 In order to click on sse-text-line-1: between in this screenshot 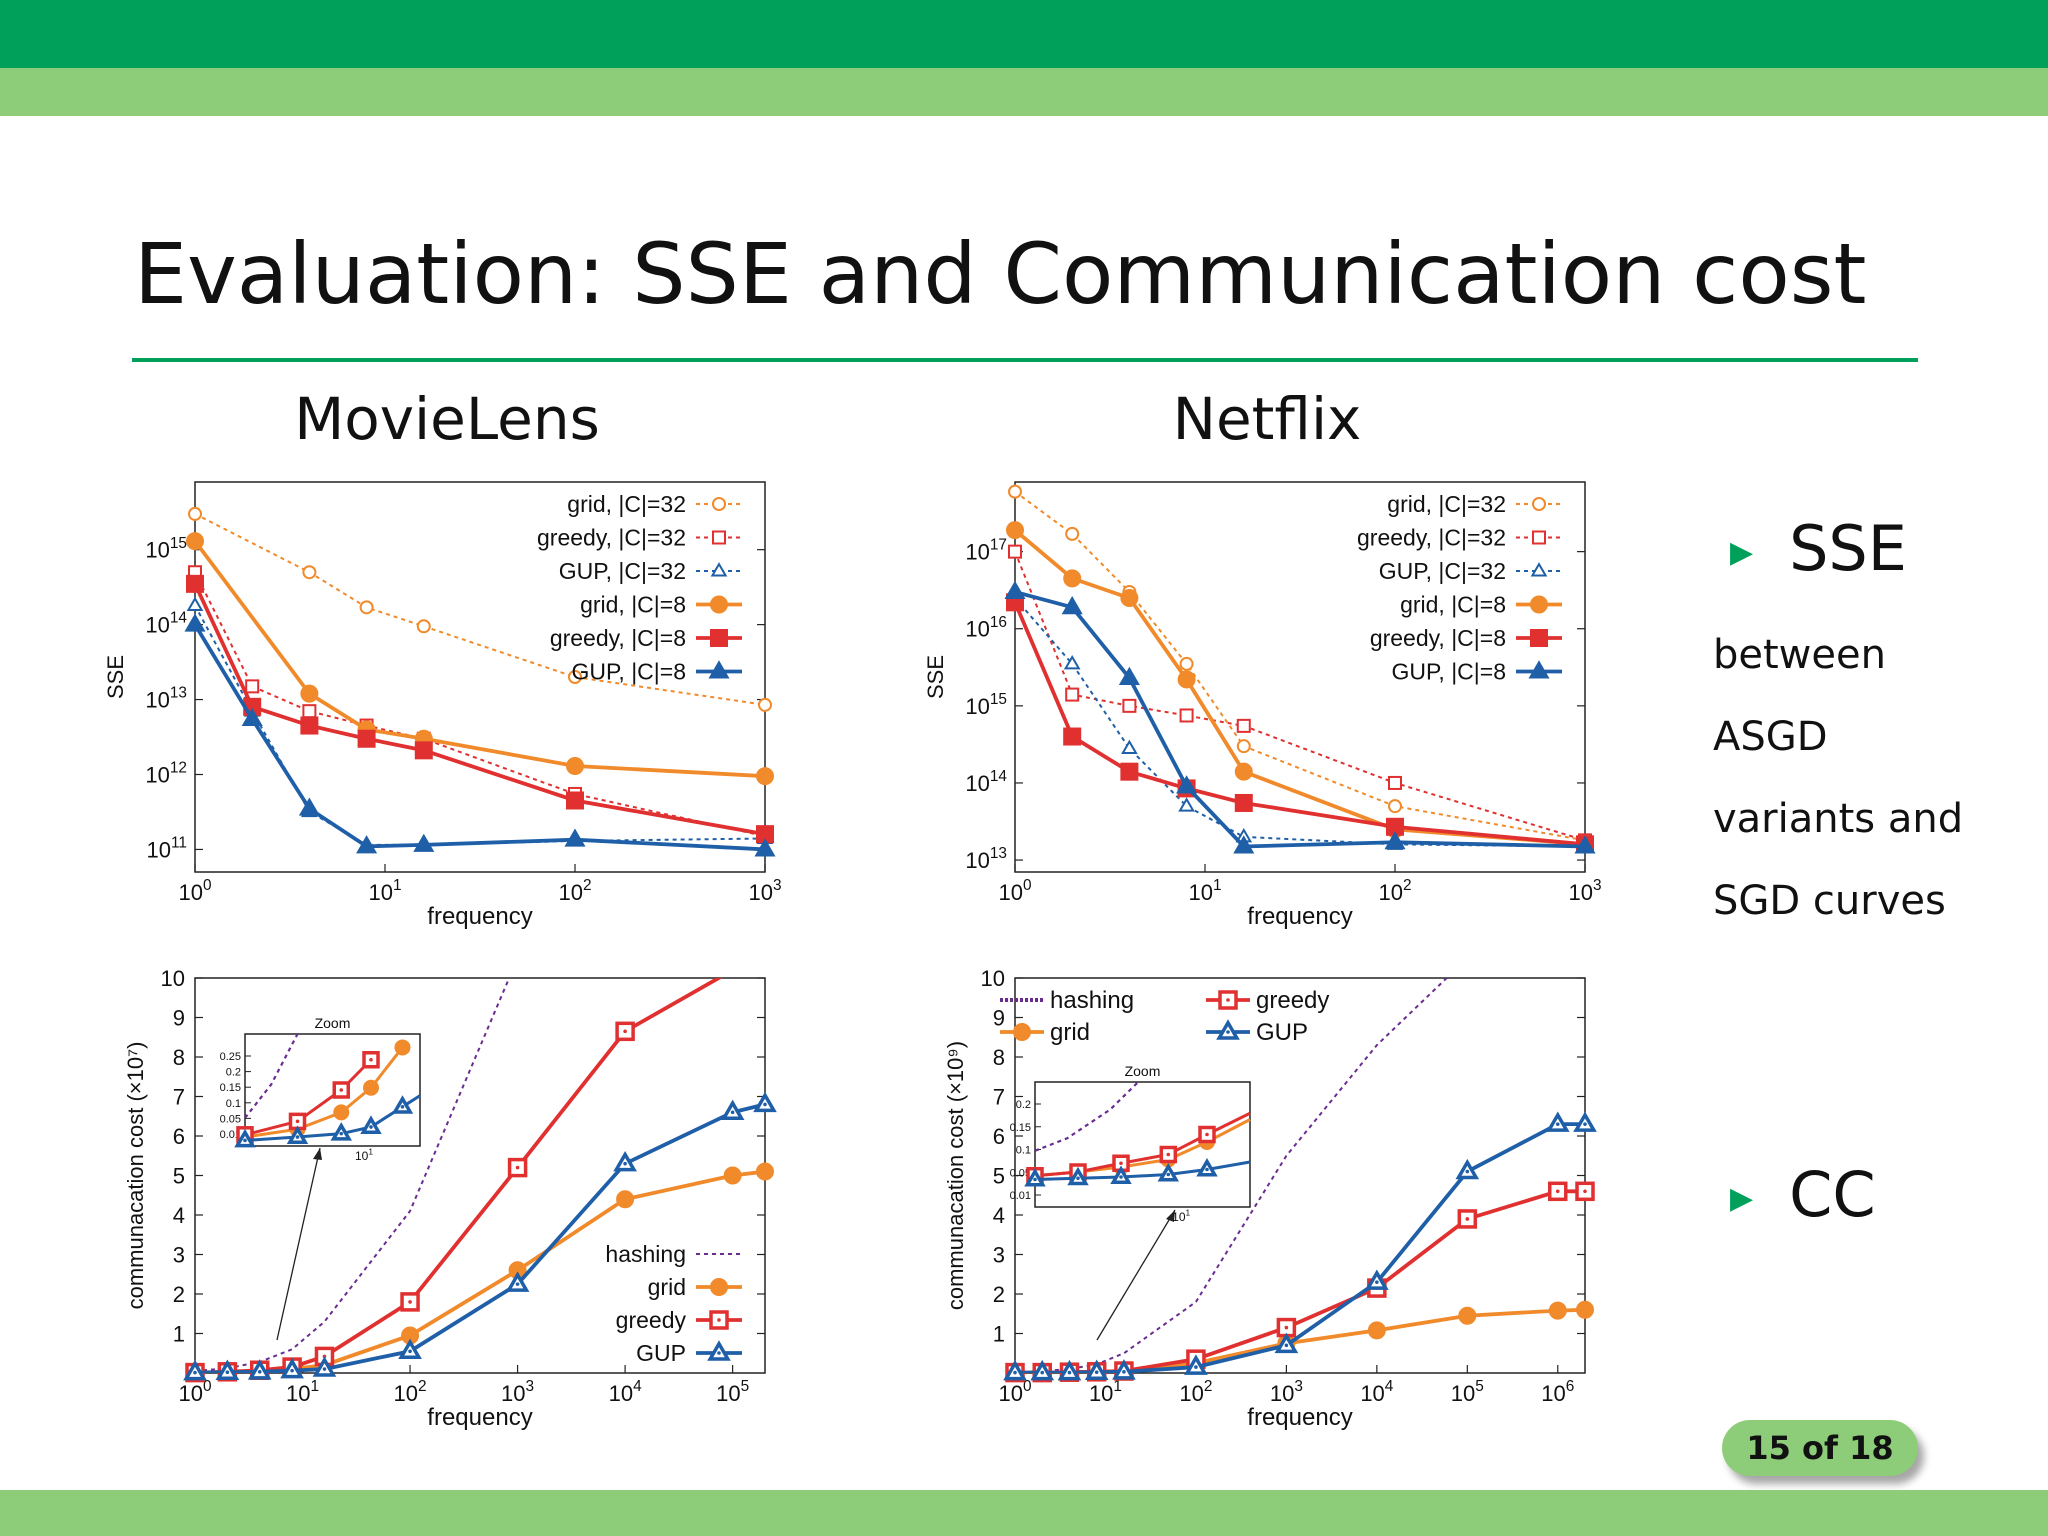, I will do `click(1799, 655)`.